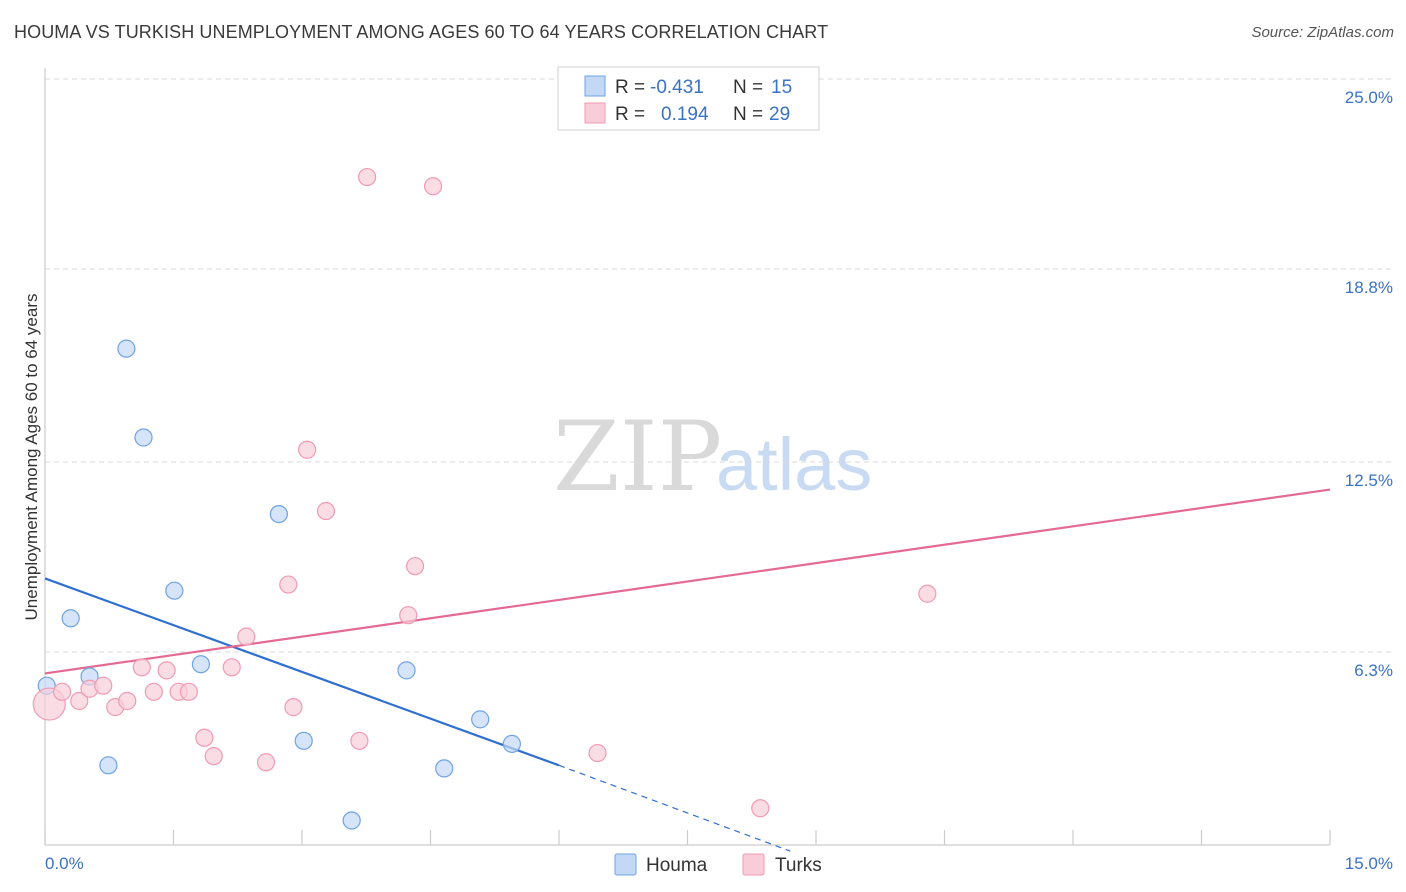 The height and width of the screenshot is (892, 1406). I want to click on bottom-legend-label-houma: Houma, so click(677, 865).